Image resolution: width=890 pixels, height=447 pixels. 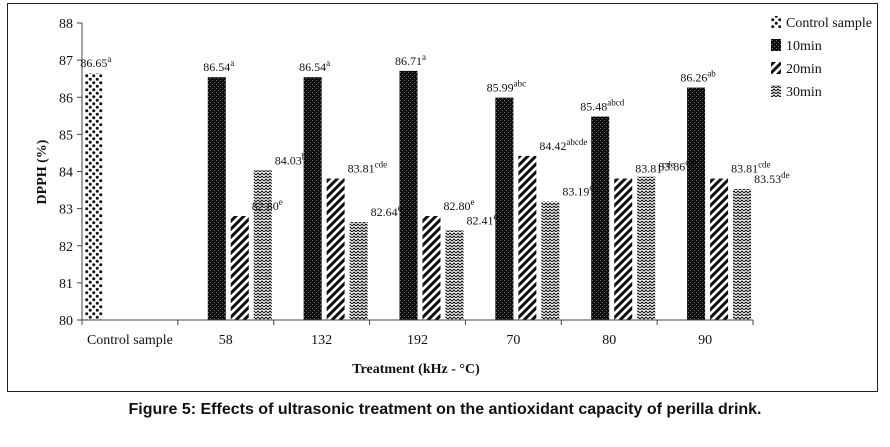 I want to click on x-tick-label: 90, so click(x=705, y=340).